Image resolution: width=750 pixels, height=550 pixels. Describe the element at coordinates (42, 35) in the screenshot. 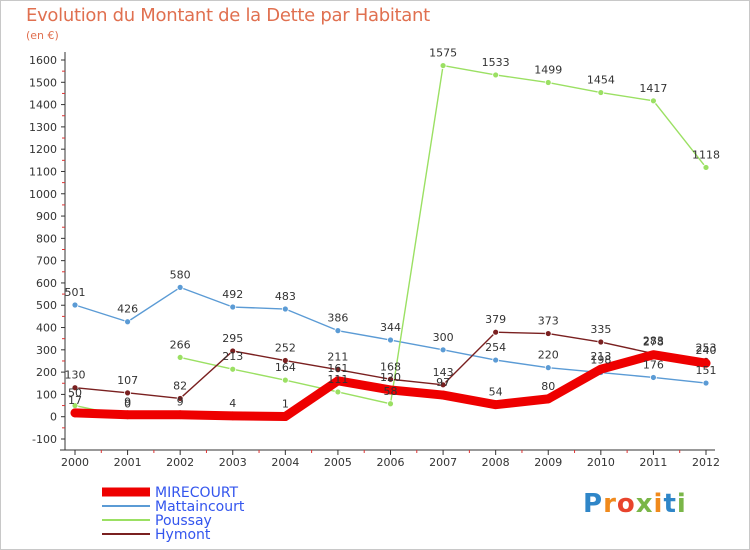

I see `chart-subtitle: (en €)` at that location.